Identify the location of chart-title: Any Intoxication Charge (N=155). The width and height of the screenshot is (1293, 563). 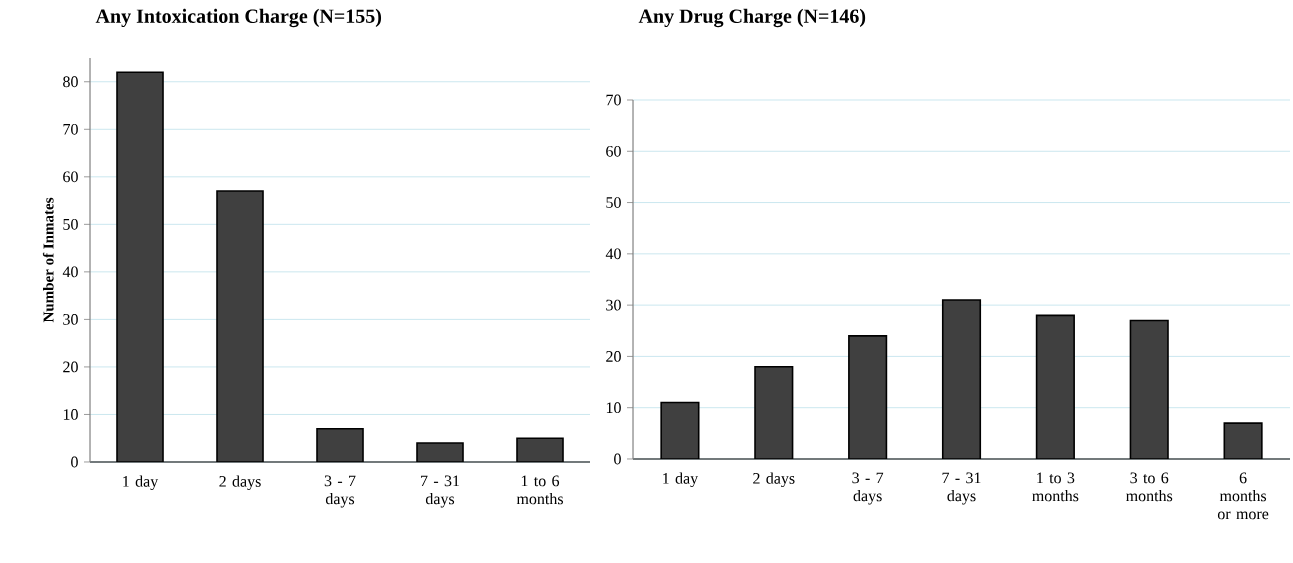
(238, 18).